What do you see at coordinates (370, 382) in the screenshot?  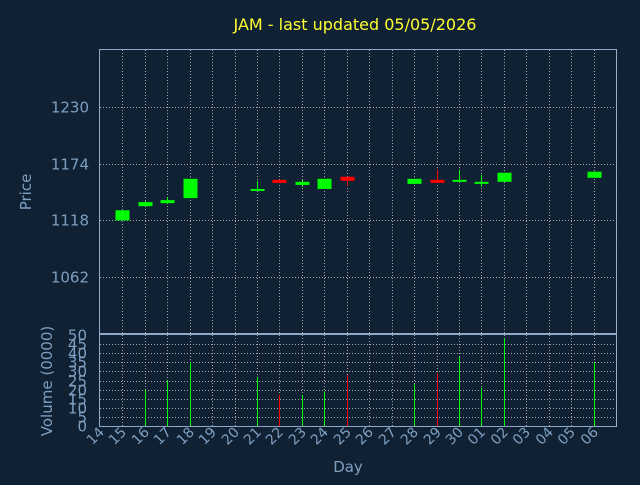 I see `volume-bars` at bounding box center [370, 382].